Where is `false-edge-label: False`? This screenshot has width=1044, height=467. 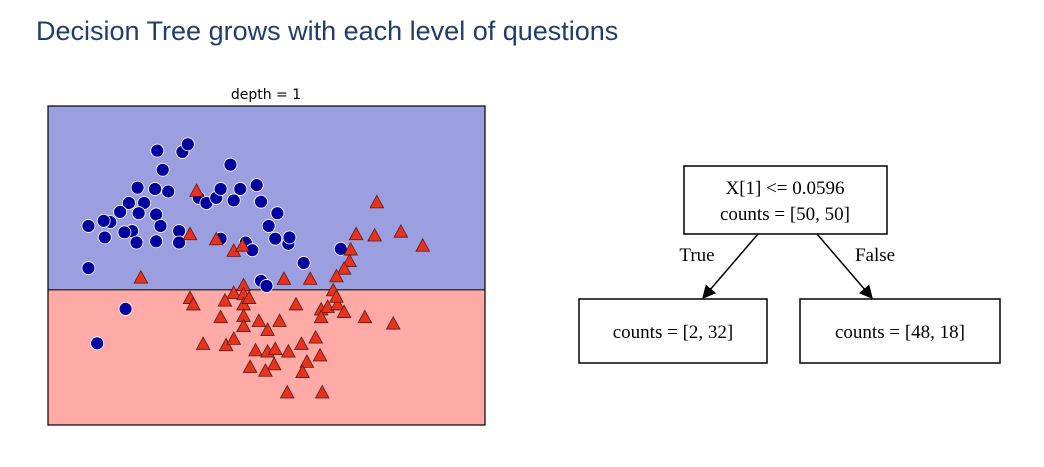
false-edge-label: False is located at coordinates (875, 255).